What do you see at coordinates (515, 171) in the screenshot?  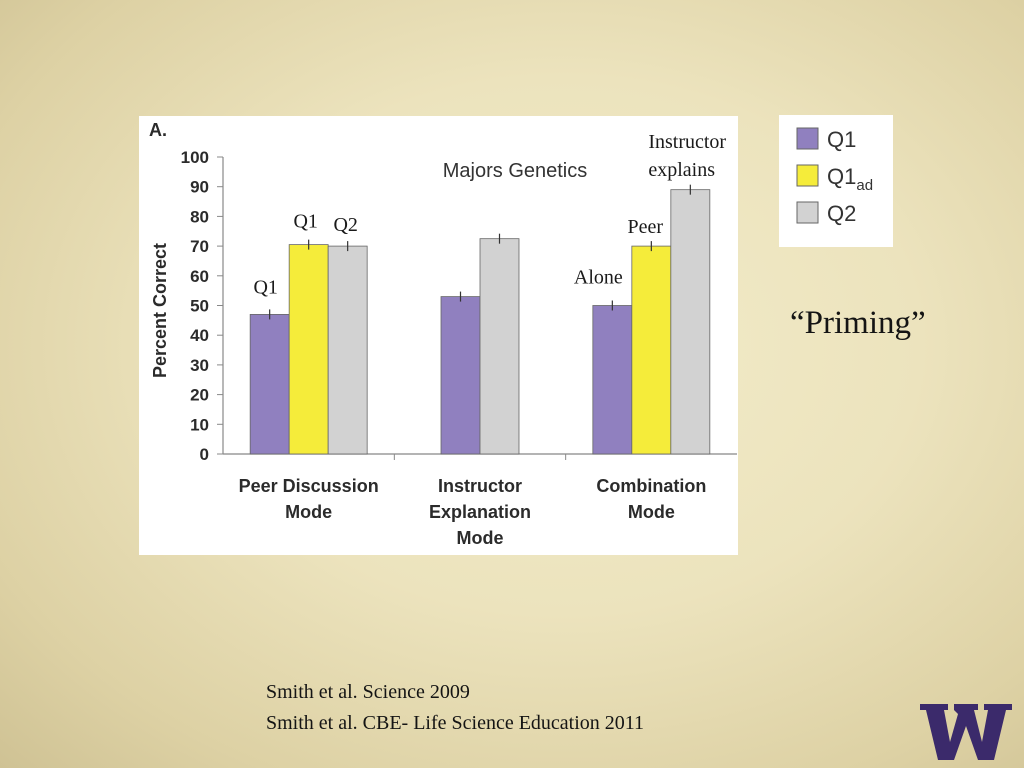 I see `chart-title: Majors Genetics` at bounding box center [515, 171].